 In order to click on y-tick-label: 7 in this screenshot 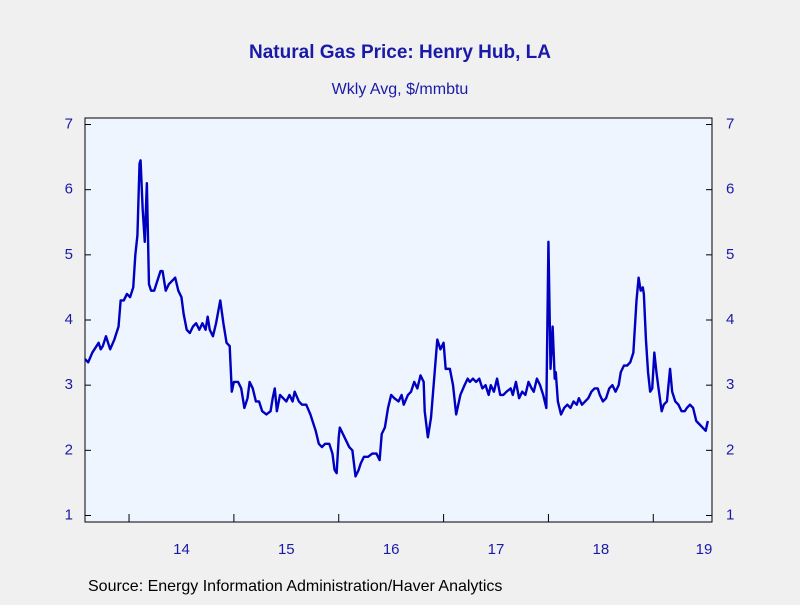, I will do `click(69, 123)`.